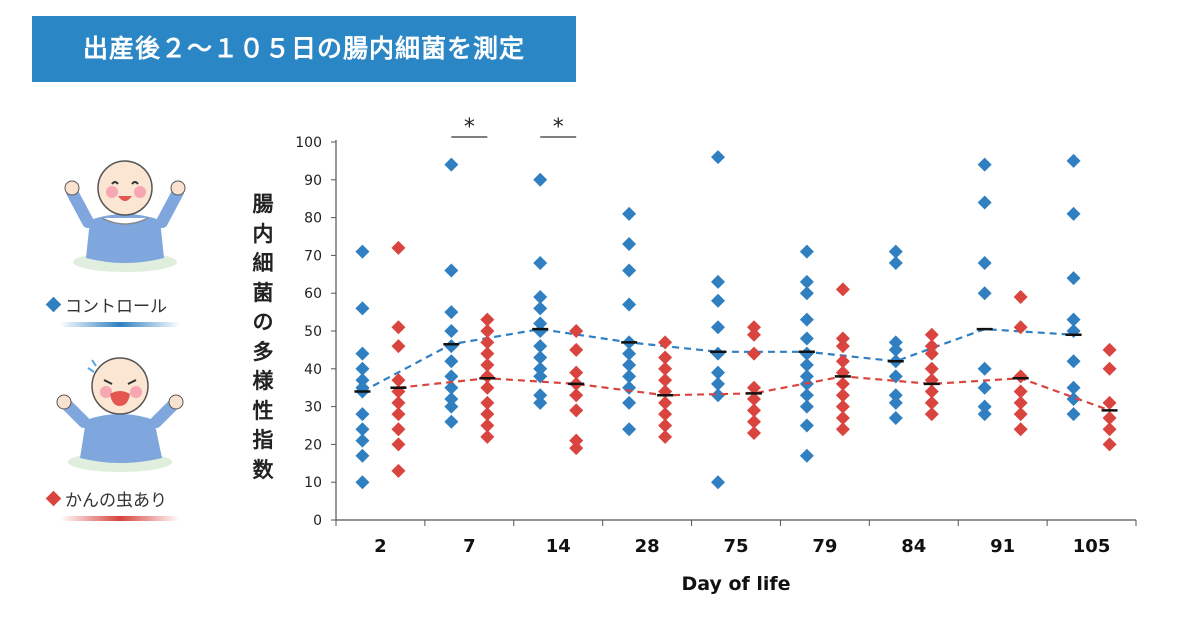 The width and height of the screenshot is (1200, 628). I want to click on x-axis-title: Day of life, so click(735, 584).